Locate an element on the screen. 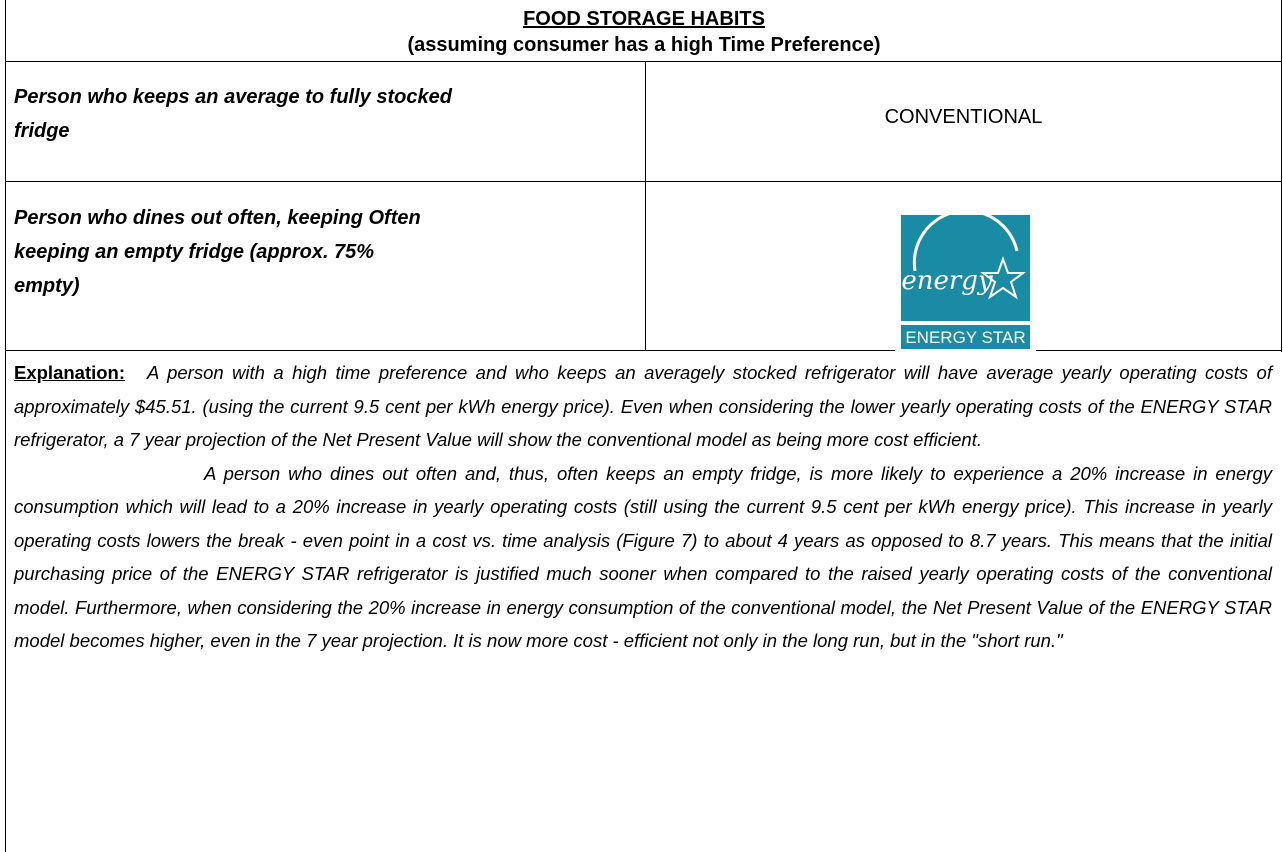 This screenshot has height=852, width=1283. logo-arc is located at coordinates (965, 241).